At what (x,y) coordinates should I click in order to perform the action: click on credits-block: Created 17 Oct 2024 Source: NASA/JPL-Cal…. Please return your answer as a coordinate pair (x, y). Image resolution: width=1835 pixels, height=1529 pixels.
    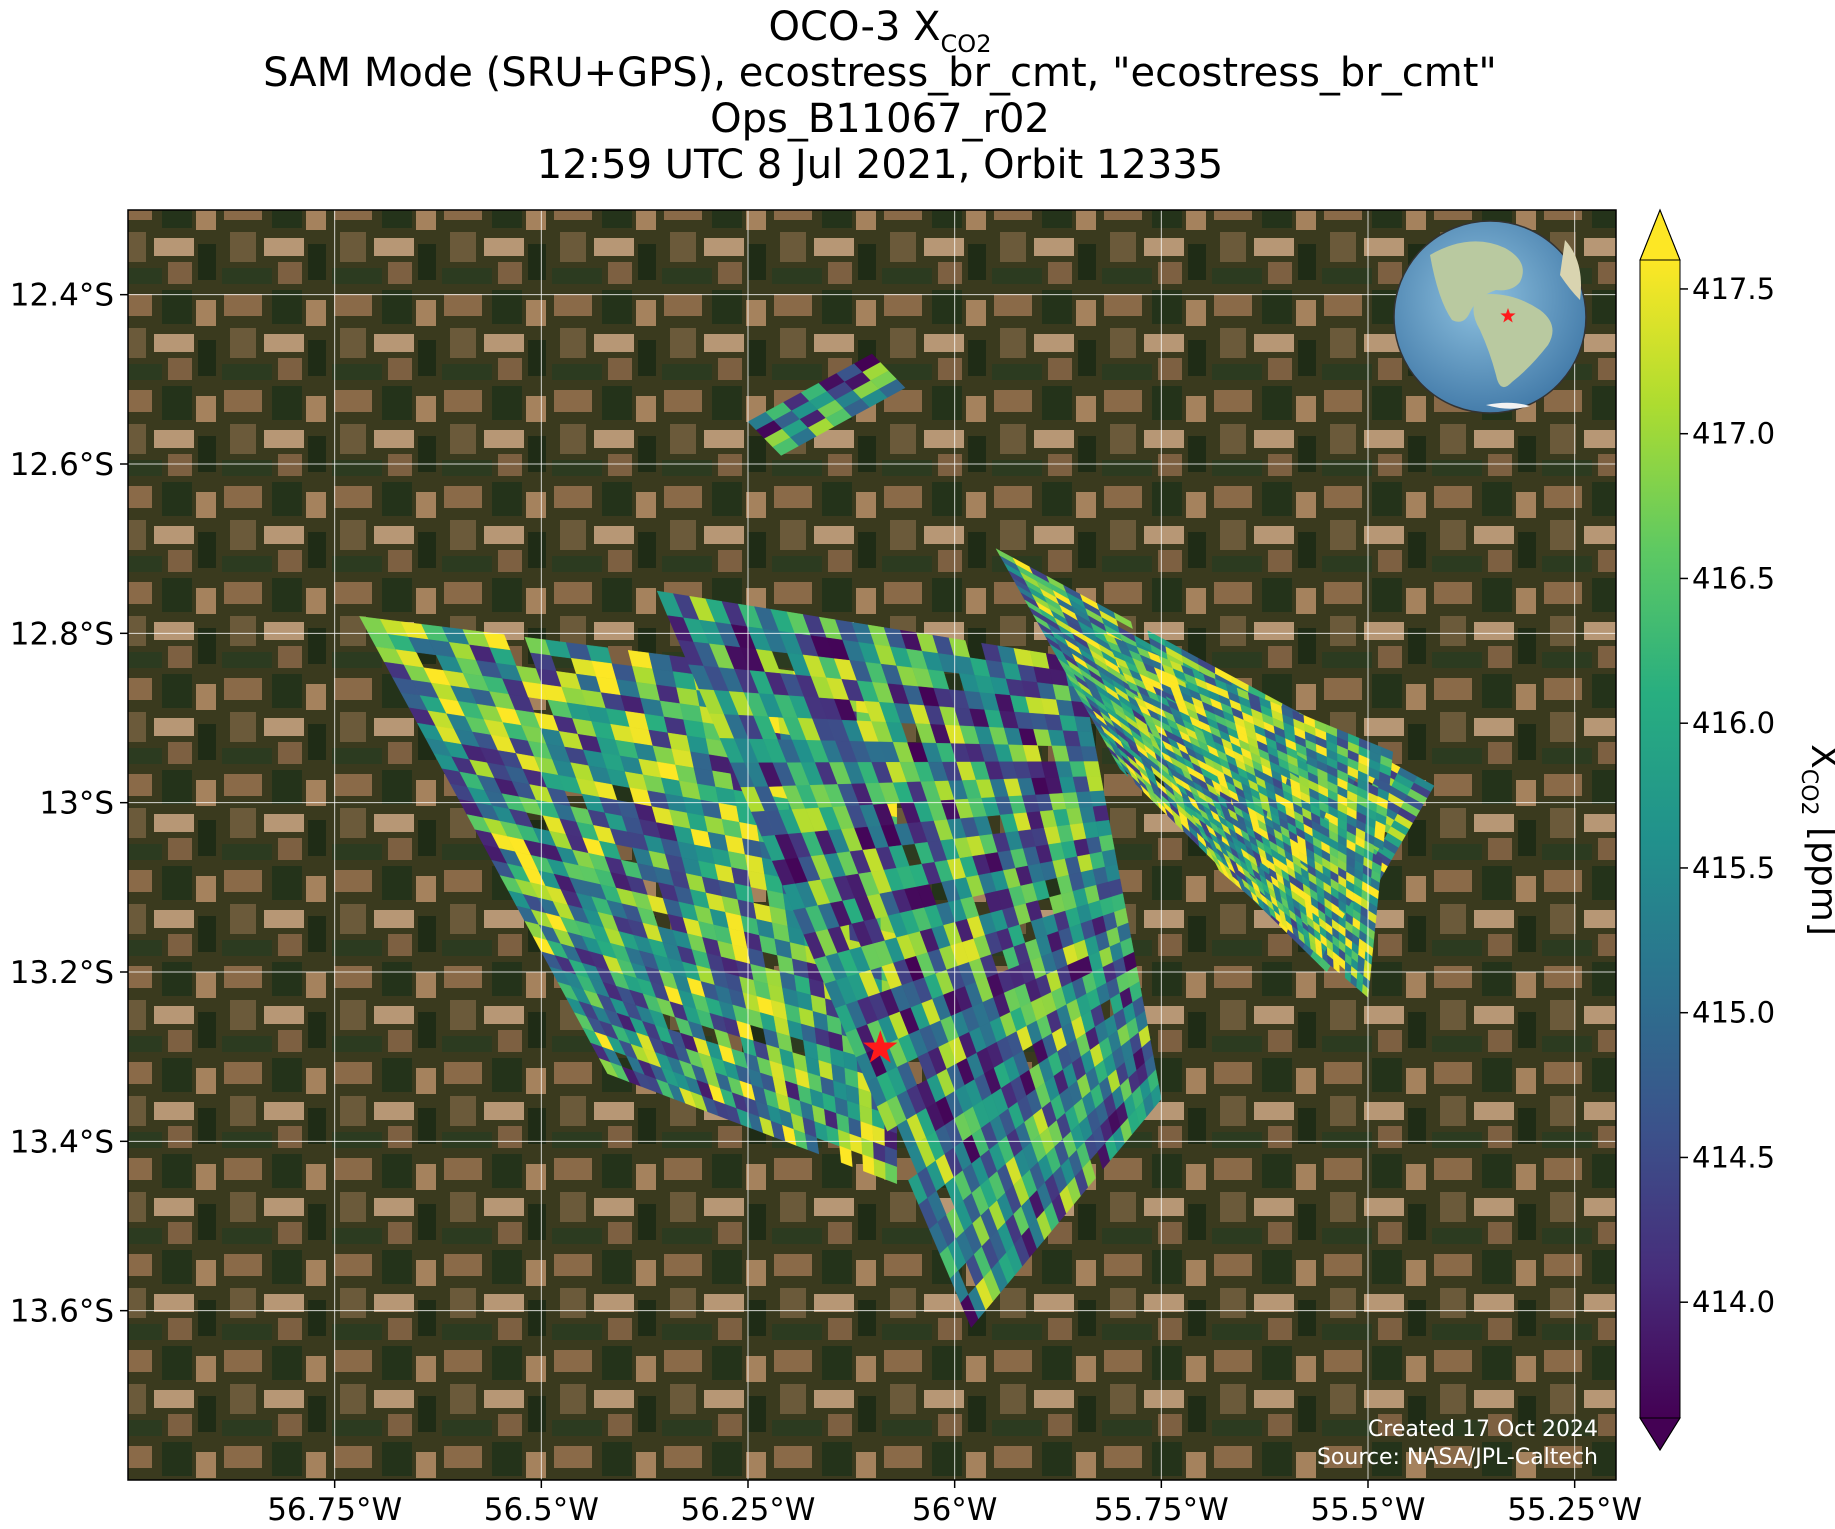
    Looking at the image, I should click on (1457, 1443).